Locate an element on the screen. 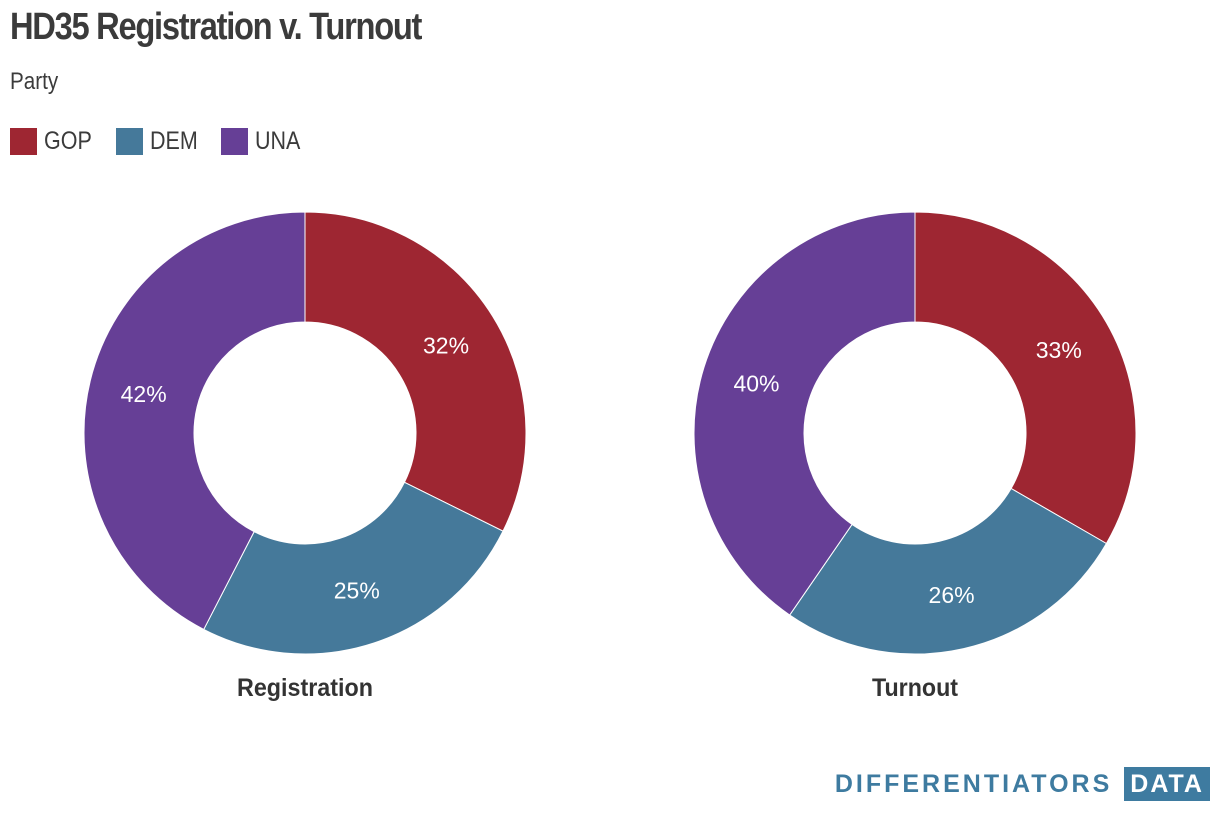 Image resolution: width=1220 pixels, height=818 pixels. donut-title-registration: Registration is located at coordinates (305, 688).